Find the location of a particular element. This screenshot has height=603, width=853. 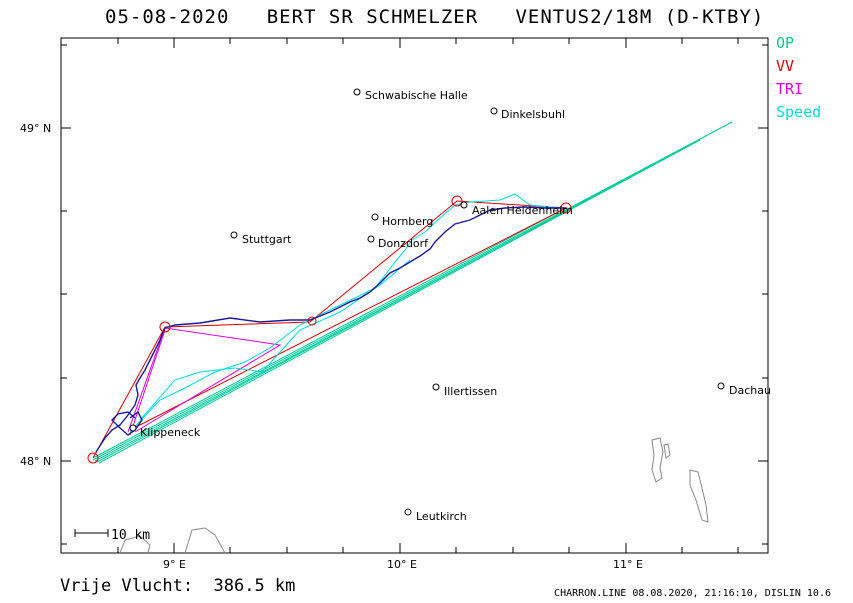

lon-label-9: 9° E is located at coordinates (174, 564).